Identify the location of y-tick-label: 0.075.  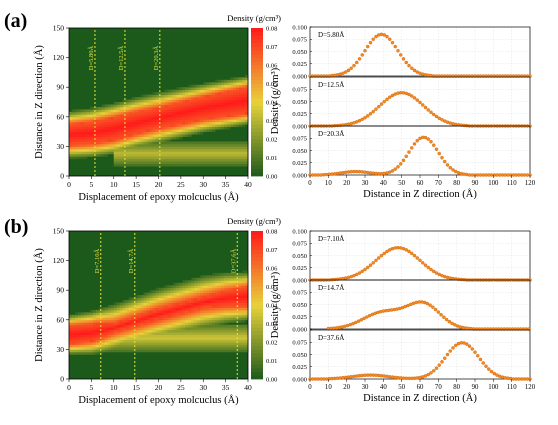
(299, 293).